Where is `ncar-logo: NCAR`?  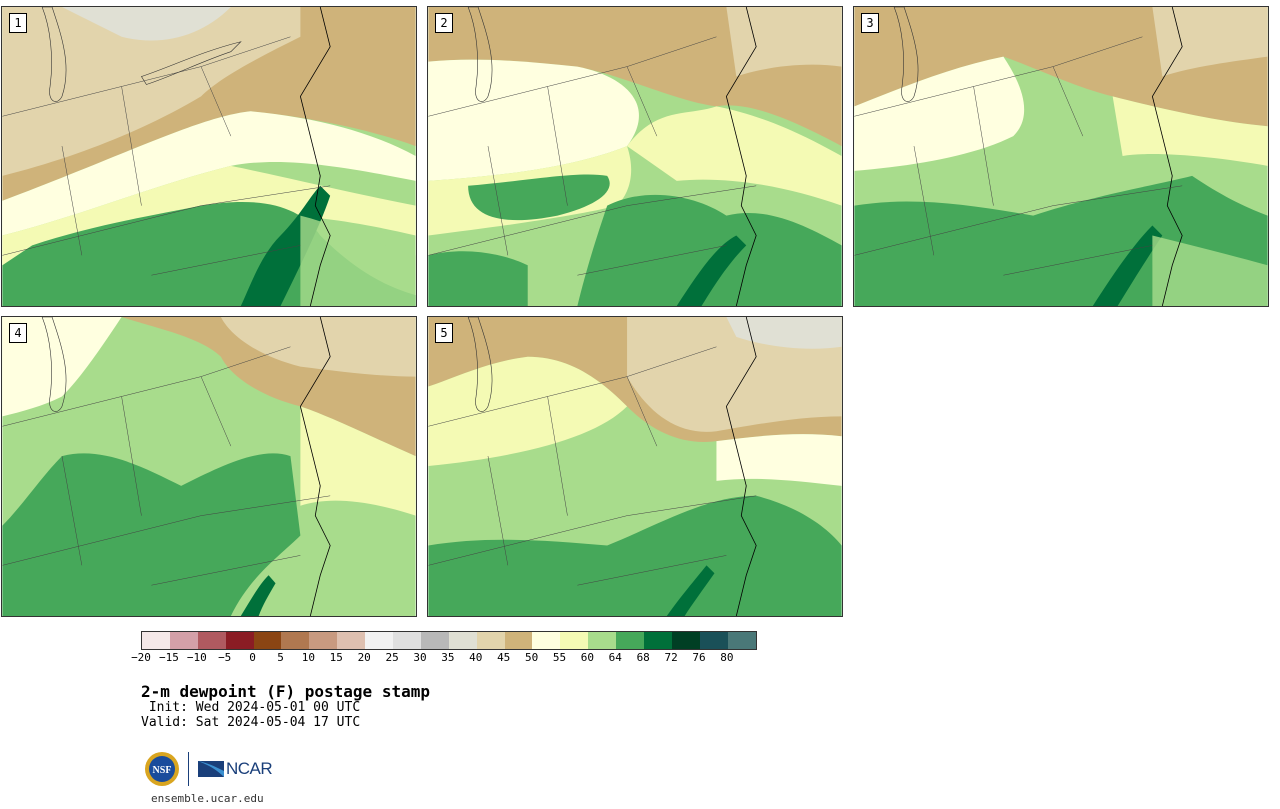 ncar-logo: NCAR is located at coordinates (235, 769).